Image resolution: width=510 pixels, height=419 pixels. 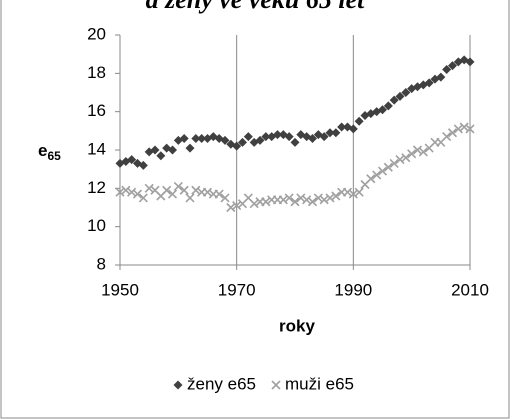 I want to click on y-tick-label: 8, so click(x=101, y=263).